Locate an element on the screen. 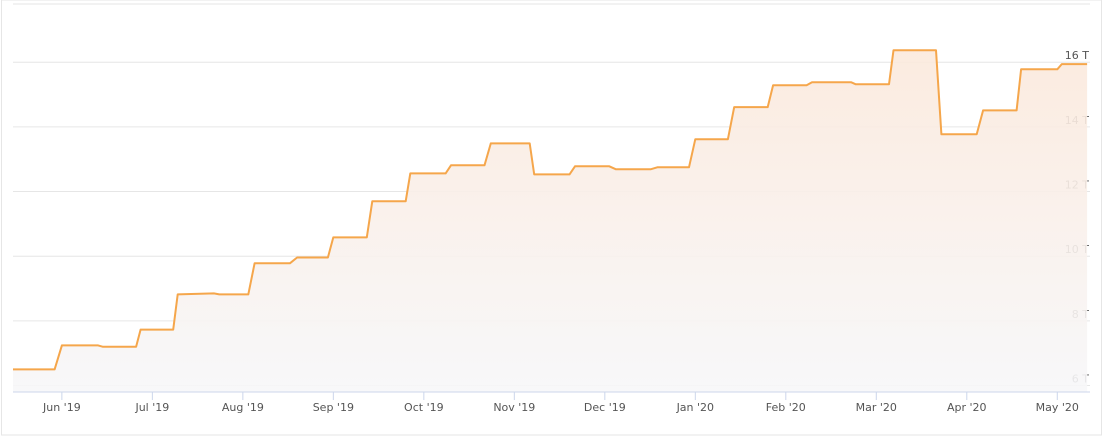  x-tick-label: Sep '19 is located at coordinates (333, 407).